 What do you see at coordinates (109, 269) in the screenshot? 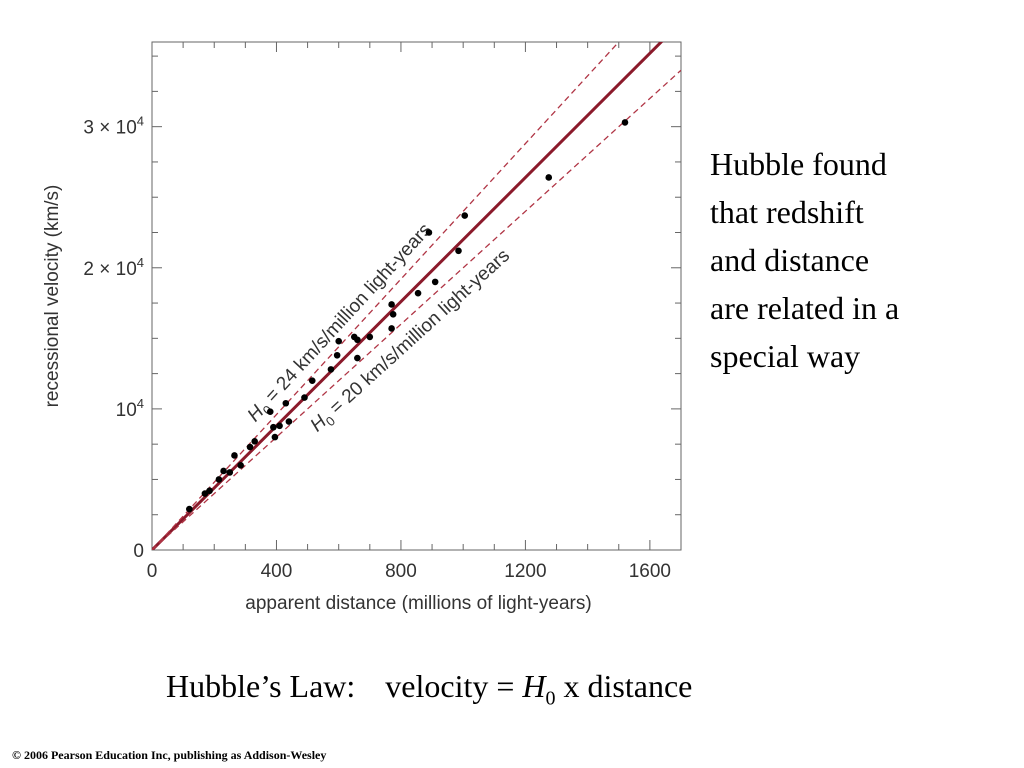
I see `y-tick-mantissa: 2 × 10` at bounding box center [109, 269].